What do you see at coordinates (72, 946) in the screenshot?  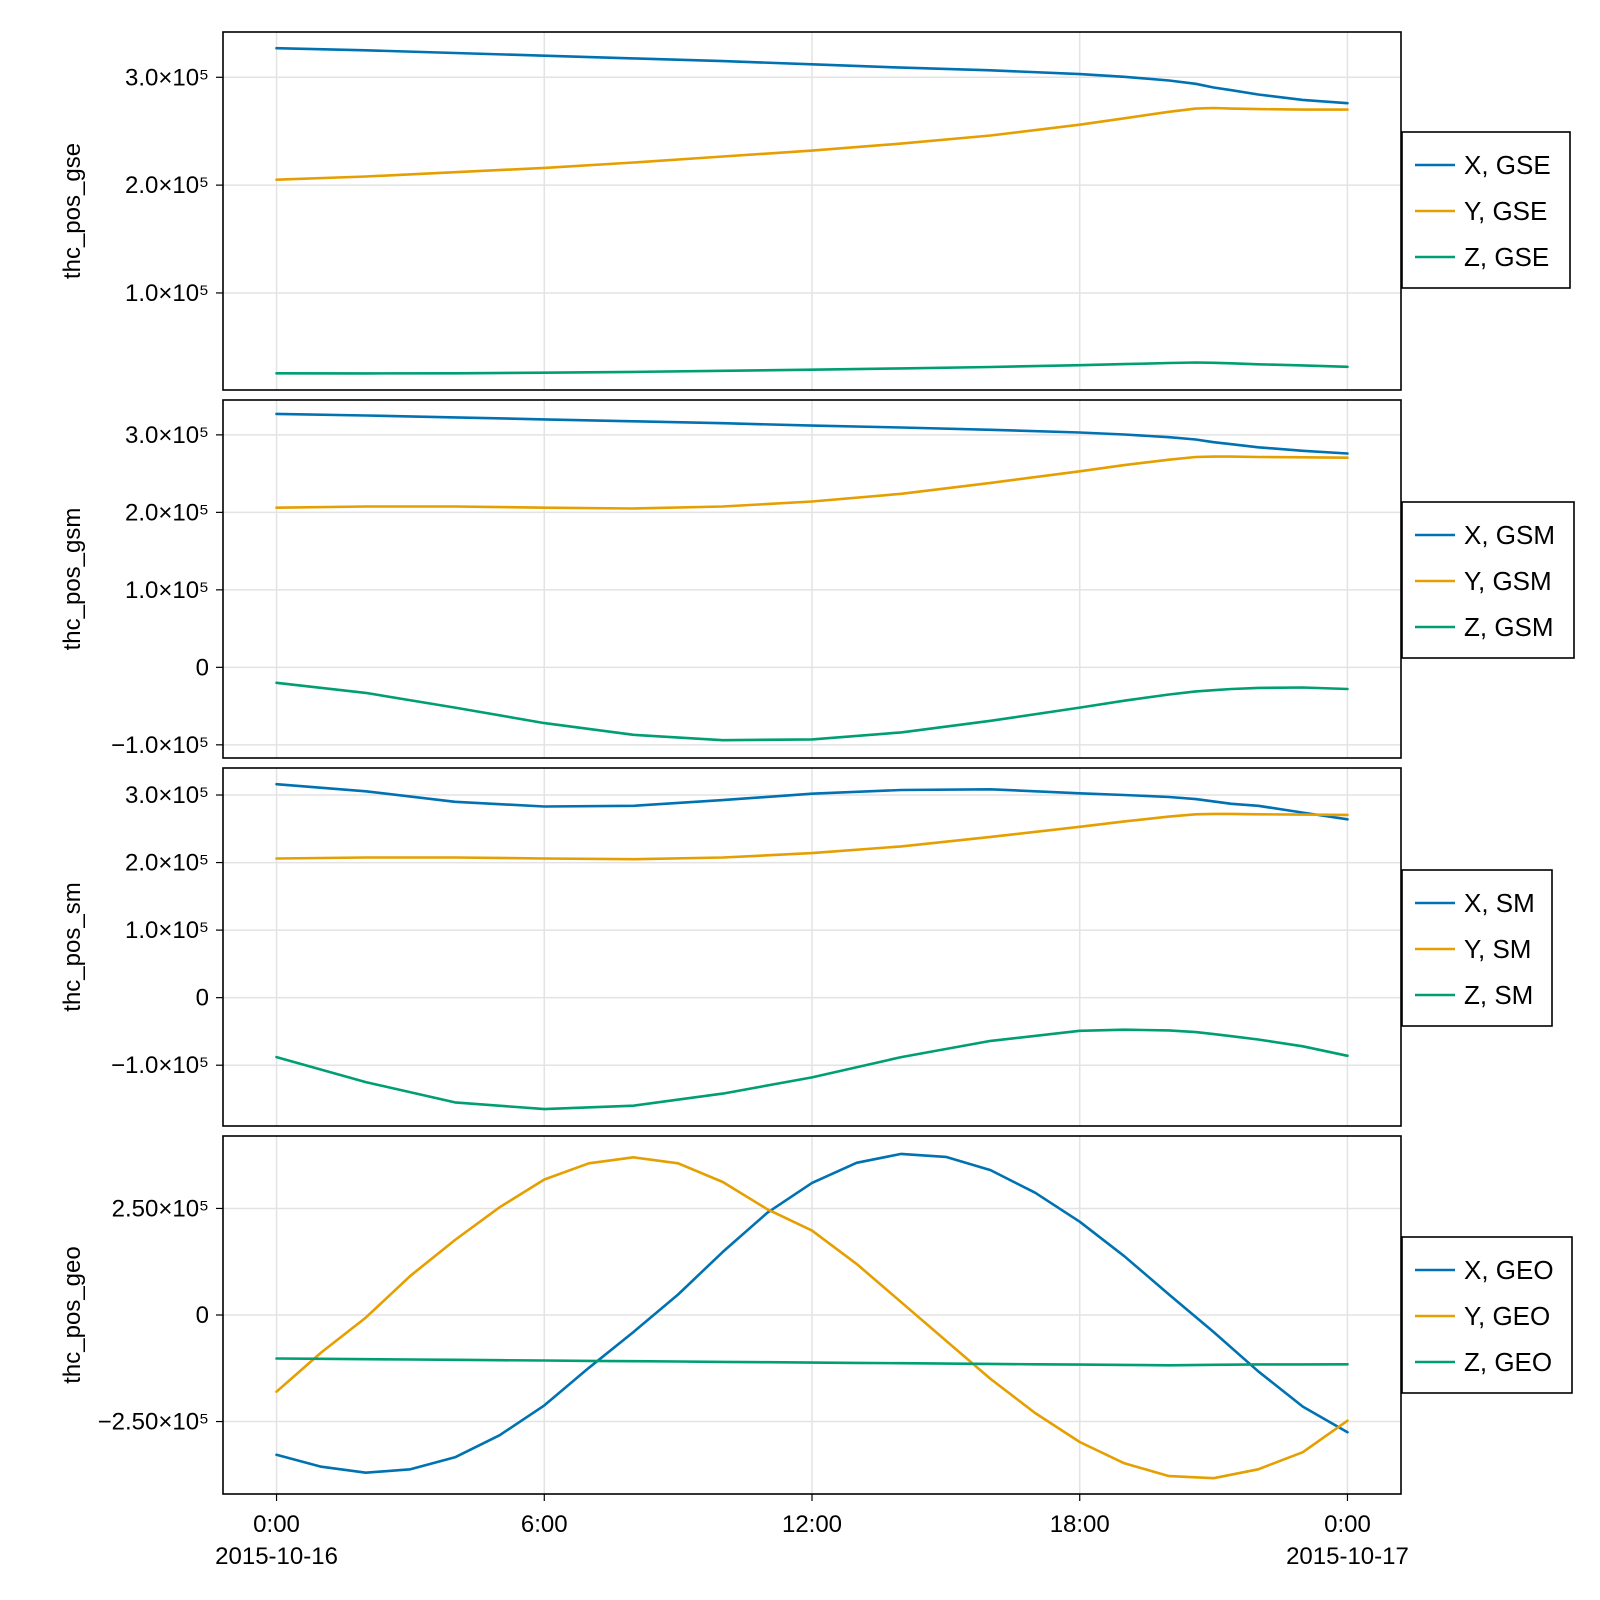 I see `y-axis-label: thc_pos_sm` at bounding box center [72, 946].